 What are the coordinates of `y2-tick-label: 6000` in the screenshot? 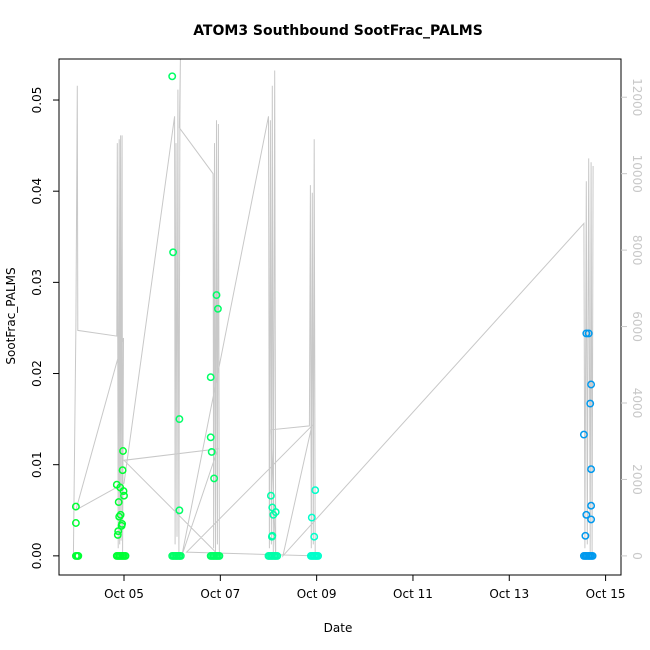 It's located at (637, 326).